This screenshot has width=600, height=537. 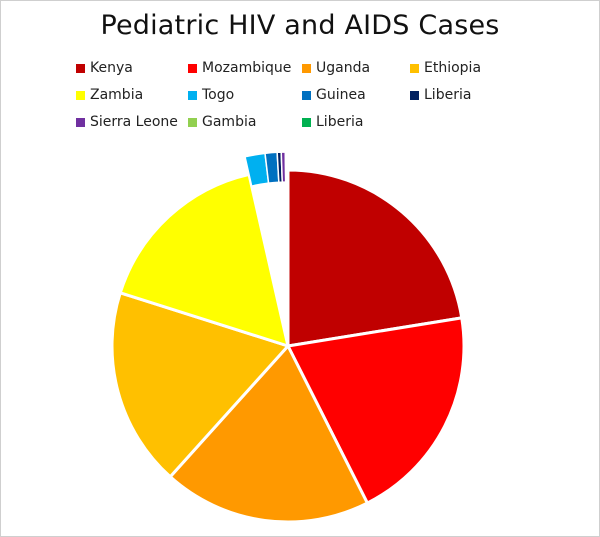 I want to click on legend-item-liberia: Liberia, so click(x=440, y=95).